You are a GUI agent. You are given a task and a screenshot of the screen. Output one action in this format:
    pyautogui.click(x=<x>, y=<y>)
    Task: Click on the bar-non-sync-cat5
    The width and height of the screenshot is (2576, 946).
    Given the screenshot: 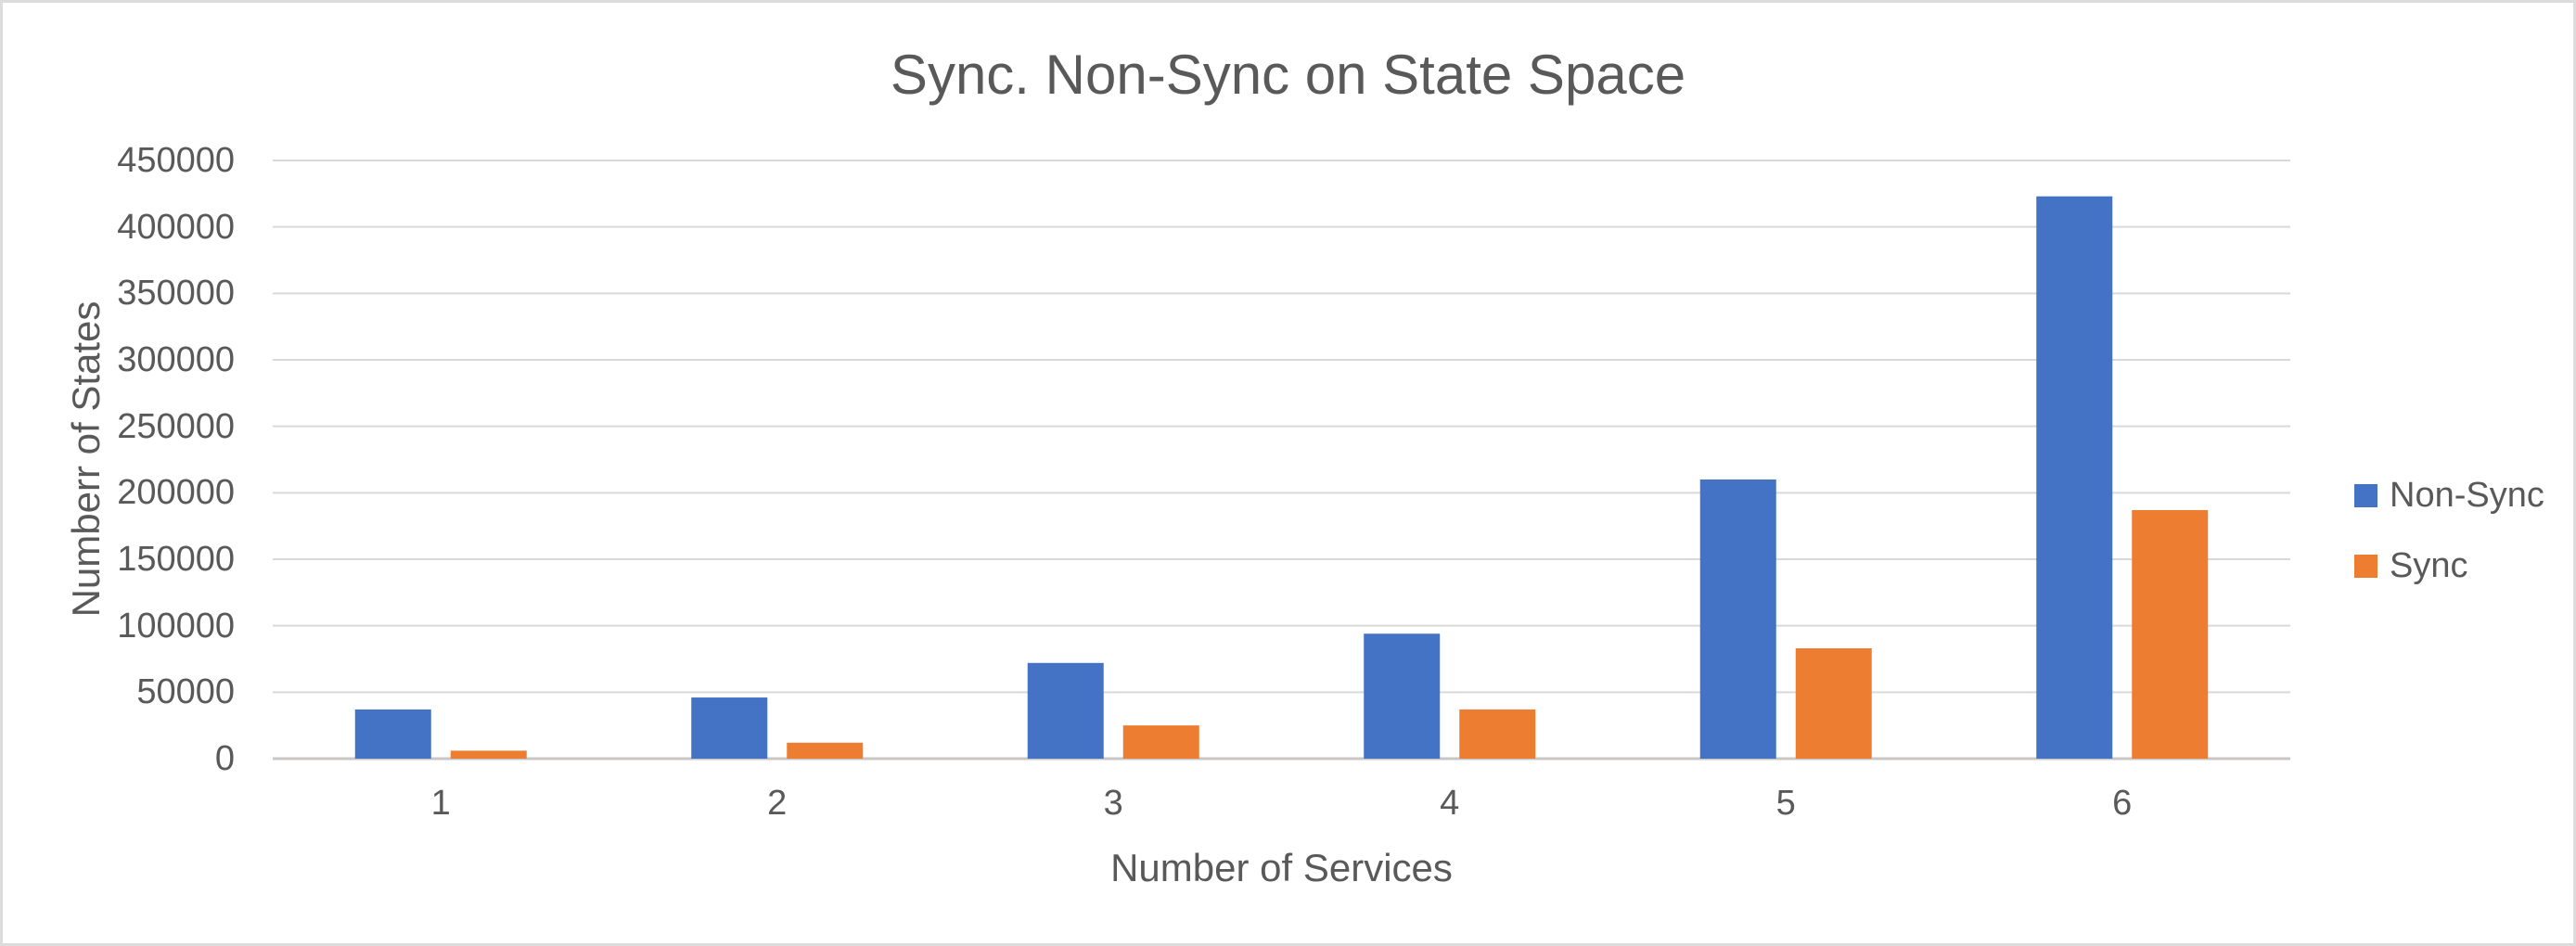 What is the action you would take?
    pyautogui.click(x=1737, y=619)
    